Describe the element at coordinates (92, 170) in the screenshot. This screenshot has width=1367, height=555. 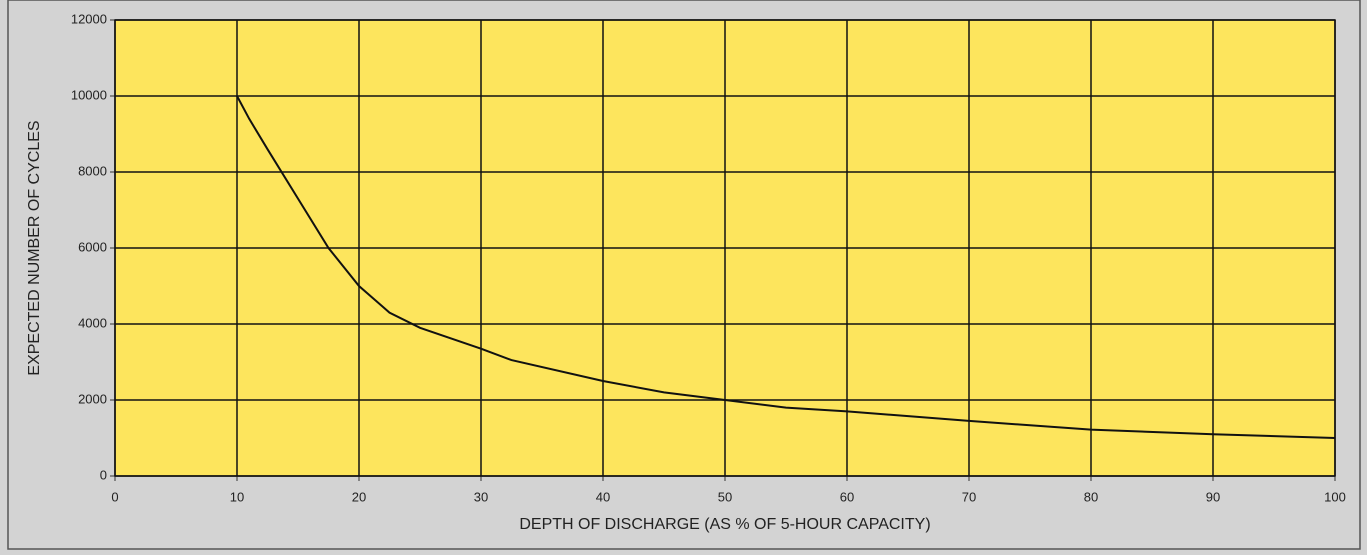
I see `y-tick-label: 8000` at that location.